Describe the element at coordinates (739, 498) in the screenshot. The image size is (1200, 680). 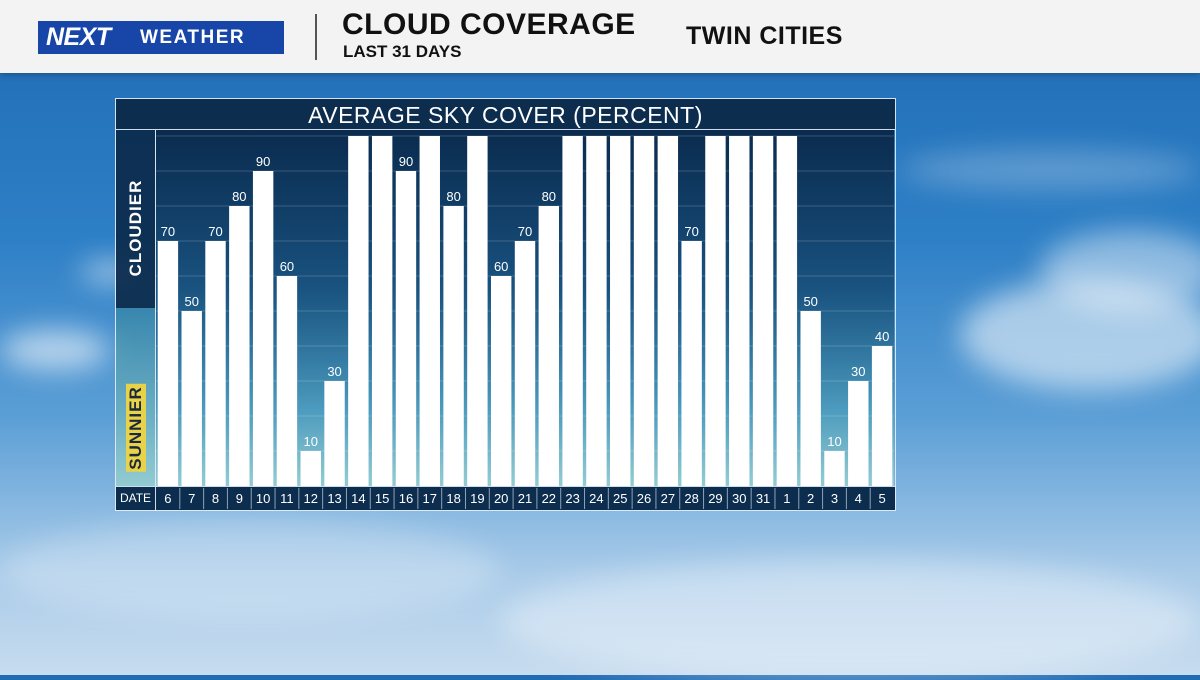
I see `date-tick-30: 30` at that location.